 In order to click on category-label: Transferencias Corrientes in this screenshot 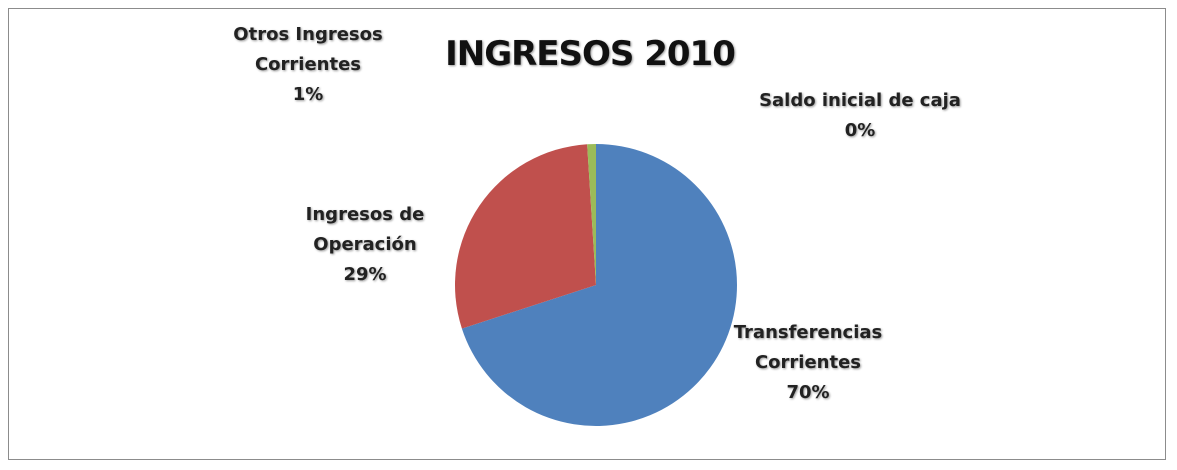, I will do `click(808, 347)`.